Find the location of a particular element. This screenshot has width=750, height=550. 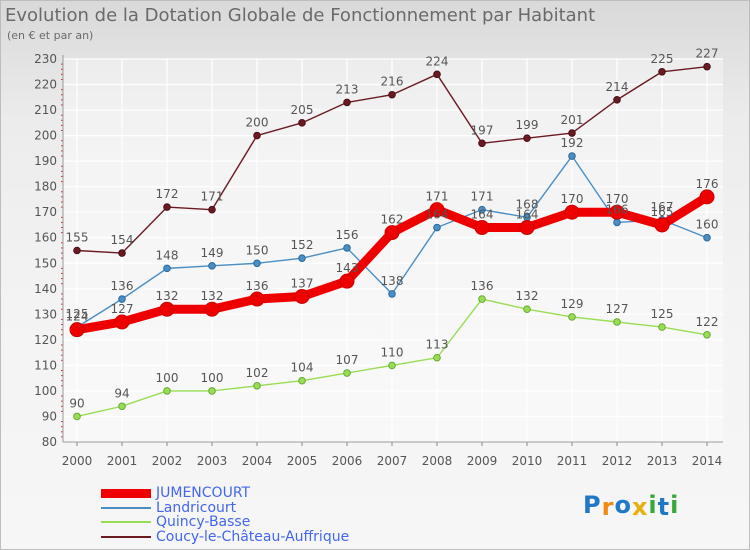

y-tick-label: 180 is located at coordinates (45, 187).